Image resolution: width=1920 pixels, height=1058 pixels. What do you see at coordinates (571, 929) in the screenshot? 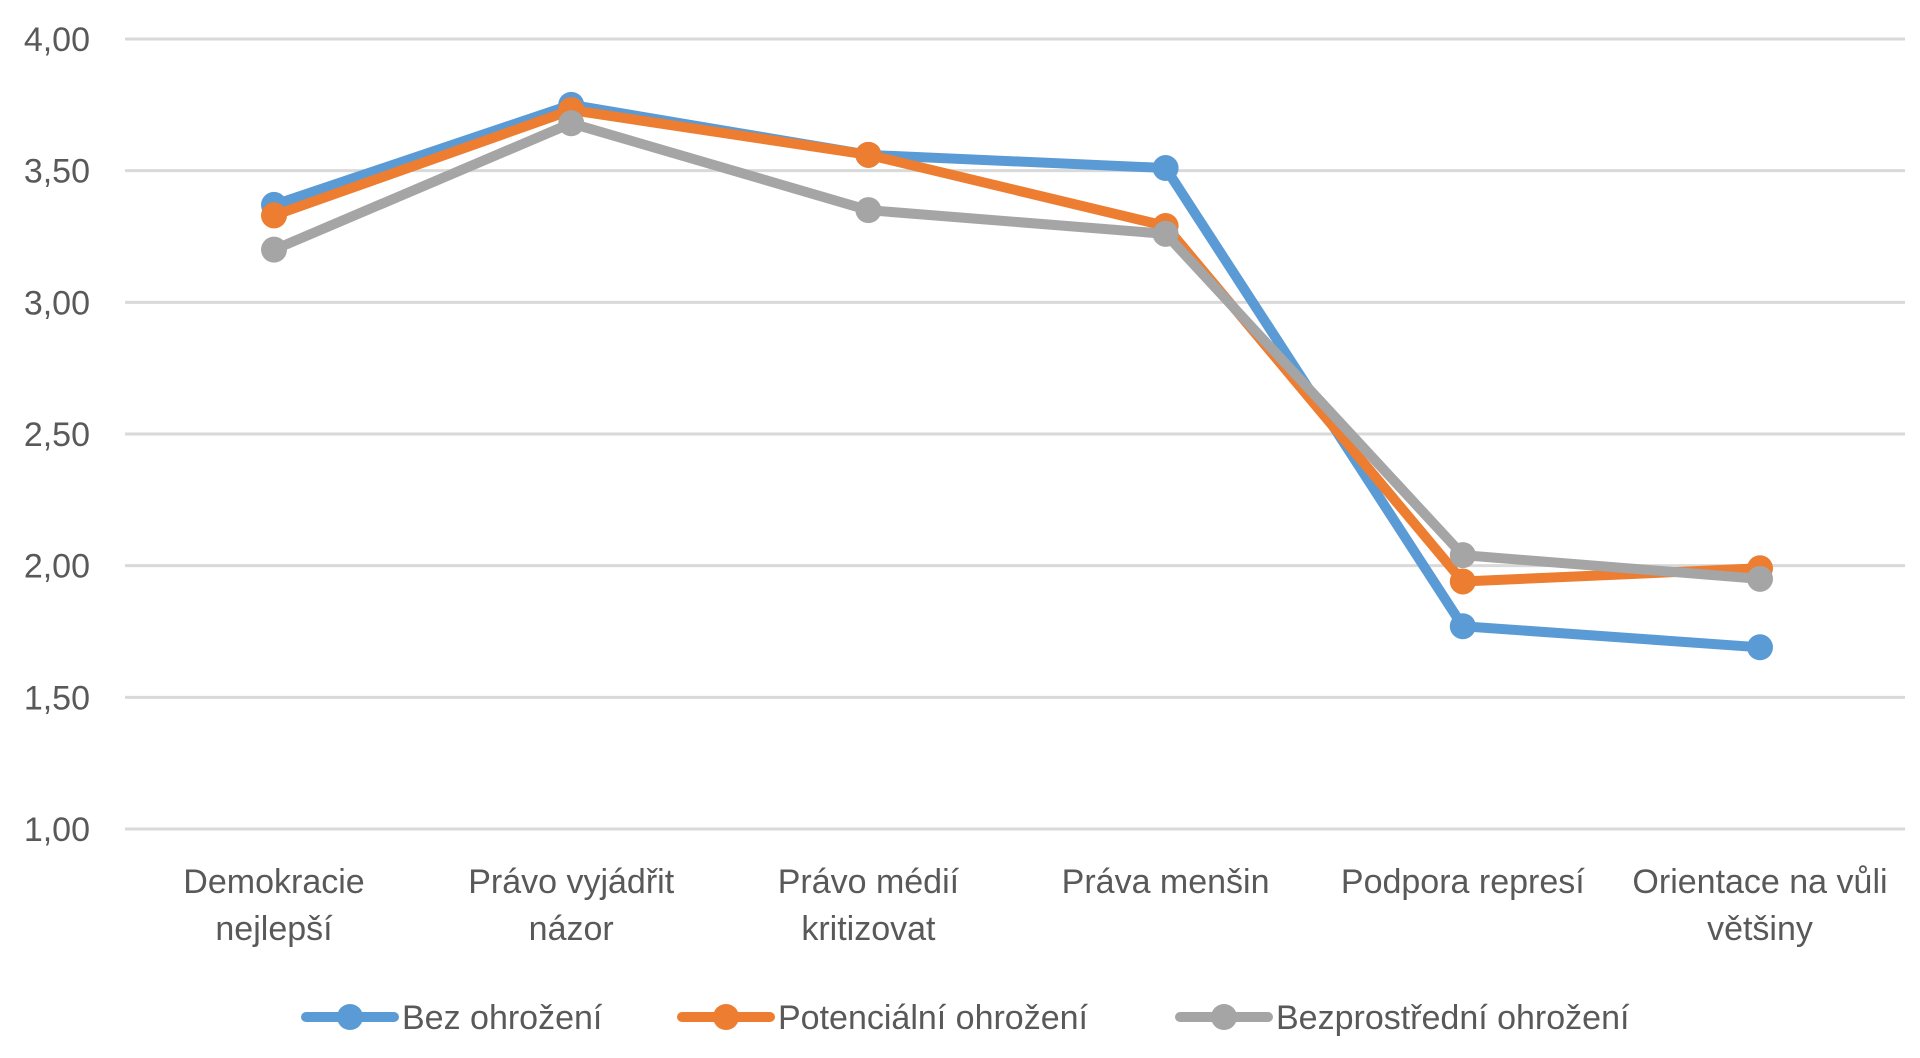
I see `x-category-label-line: názor` at bounding box center [571, 929].